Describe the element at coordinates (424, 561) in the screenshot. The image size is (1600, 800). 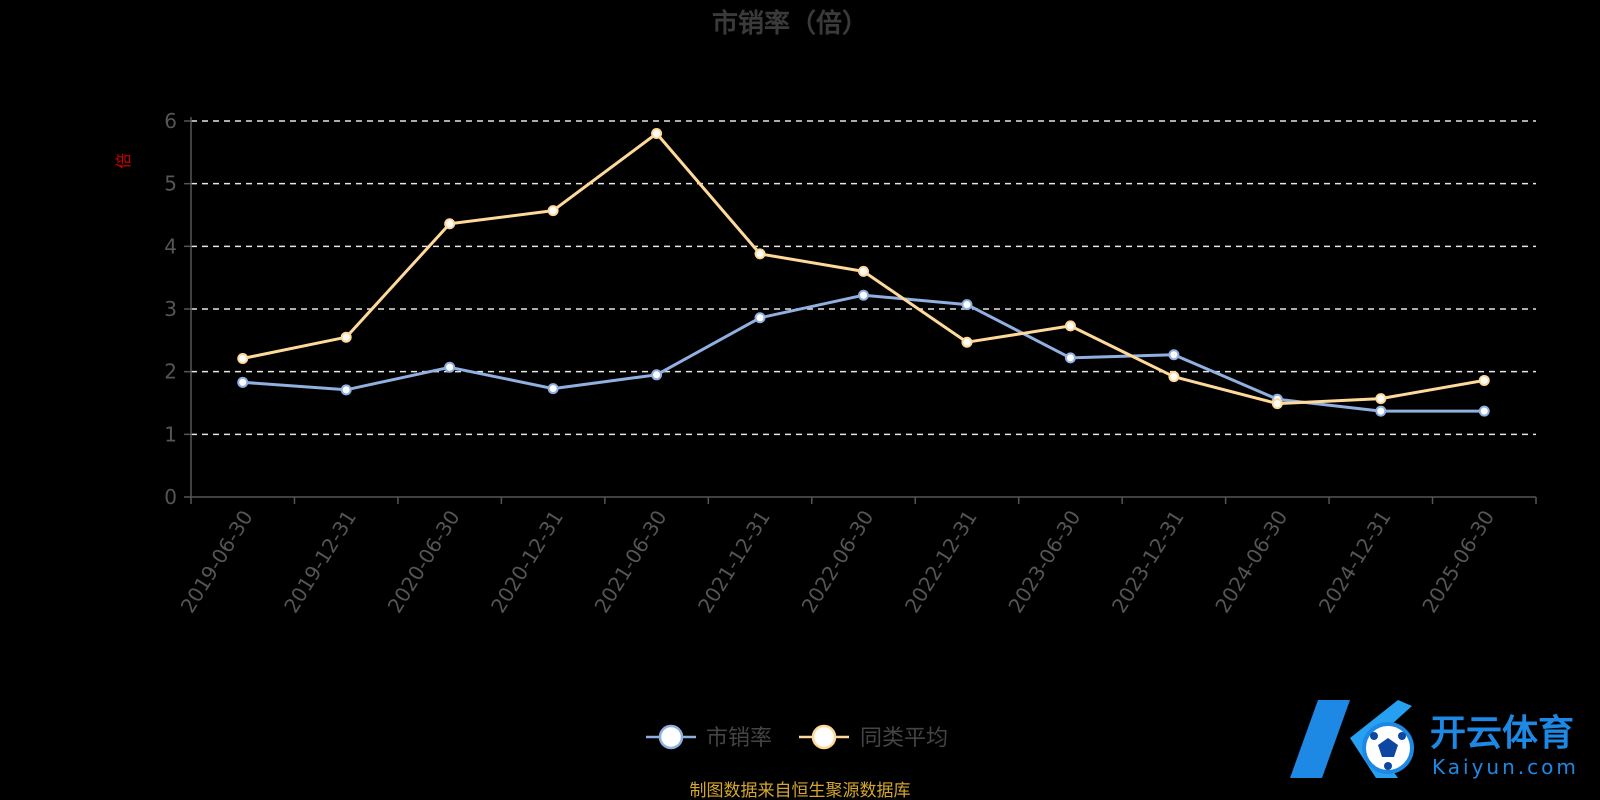
I see `x-tick-label: 2020-06-30` at that location.